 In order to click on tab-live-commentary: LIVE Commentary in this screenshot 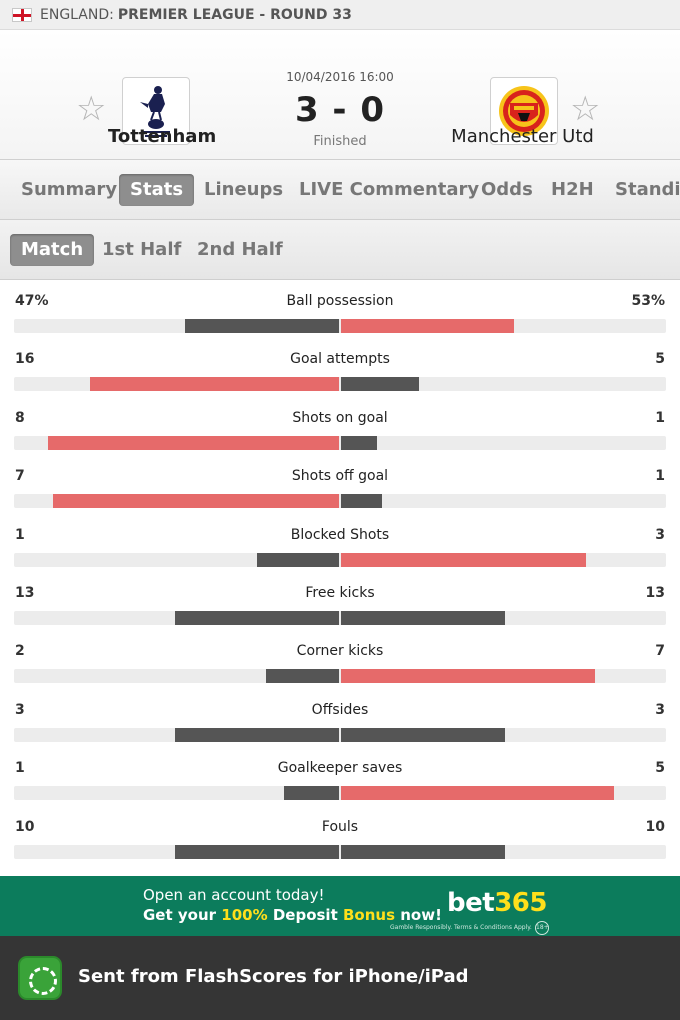, I will do `click(389, 189)`.